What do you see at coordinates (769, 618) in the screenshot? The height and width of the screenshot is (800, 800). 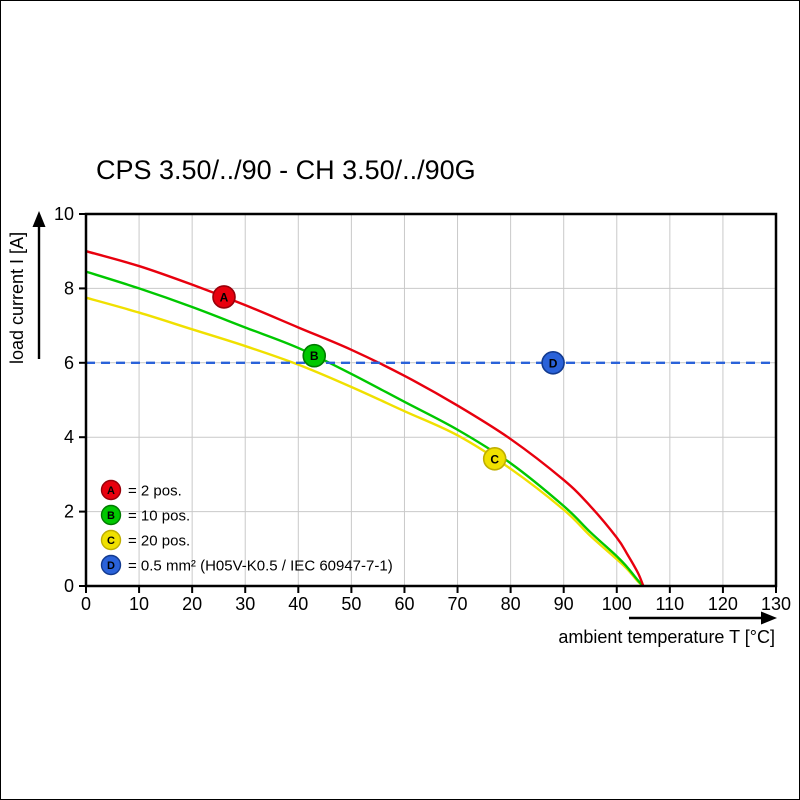 I see `x-axis-arrow-head` at bounding box center [769, 618].